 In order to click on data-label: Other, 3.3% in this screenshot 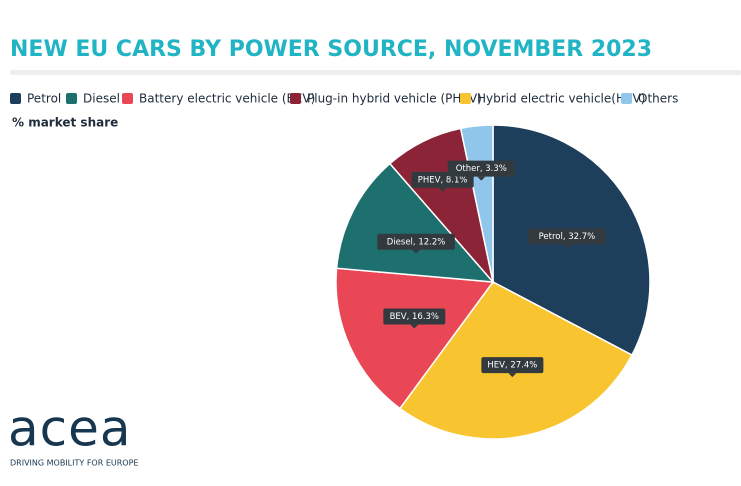, I will do `click(481, 169)`.